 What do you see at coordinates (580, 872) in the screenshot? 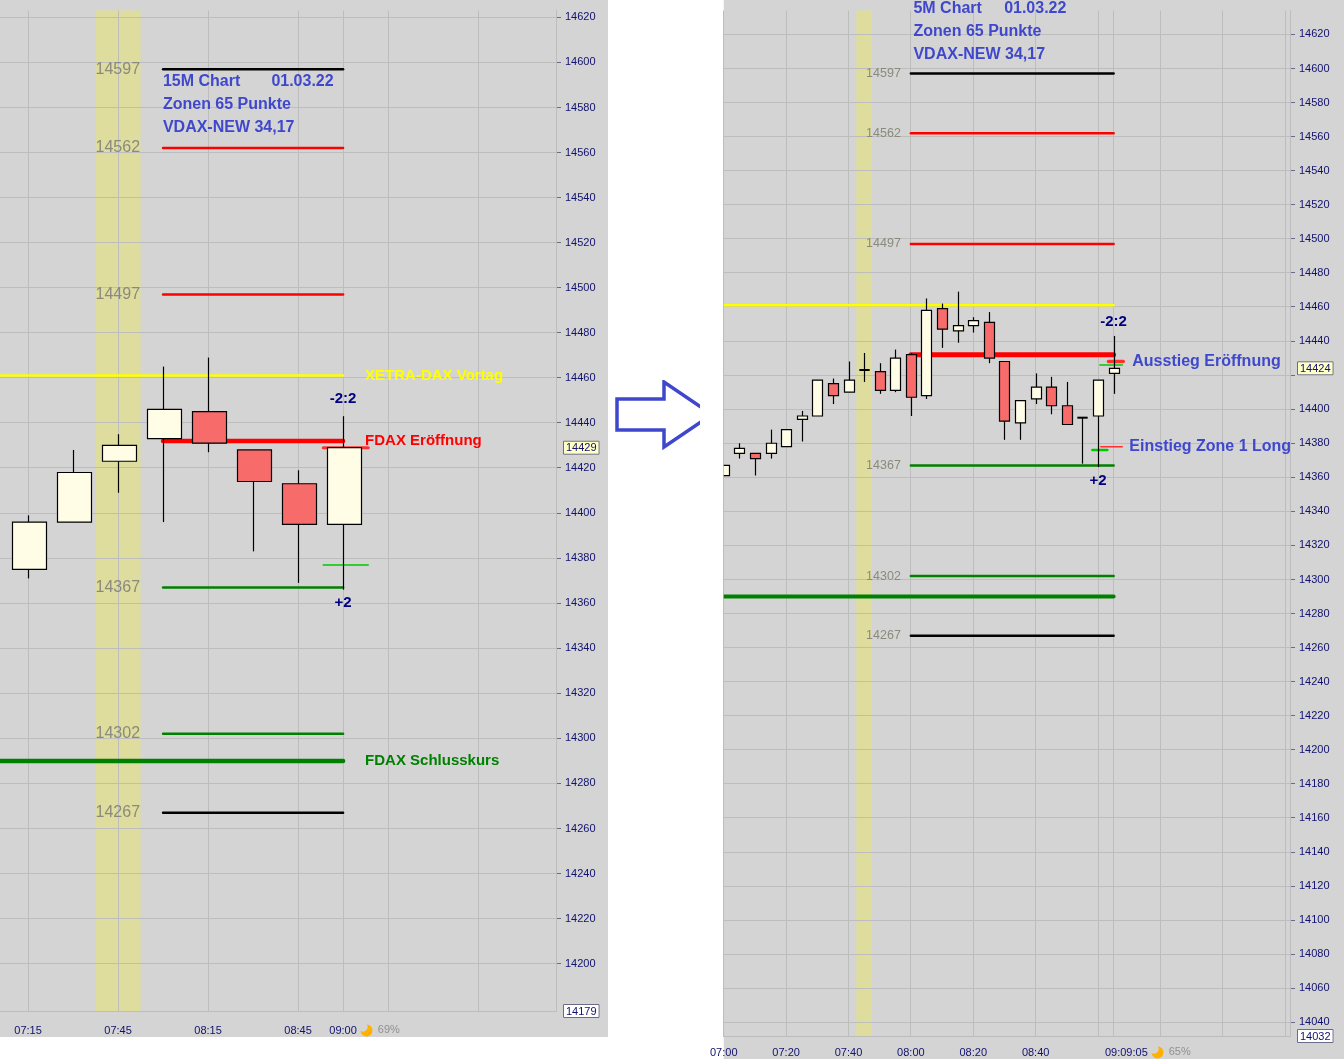
I see `y-tick-label: 14240` at bounding box center [580, 872].